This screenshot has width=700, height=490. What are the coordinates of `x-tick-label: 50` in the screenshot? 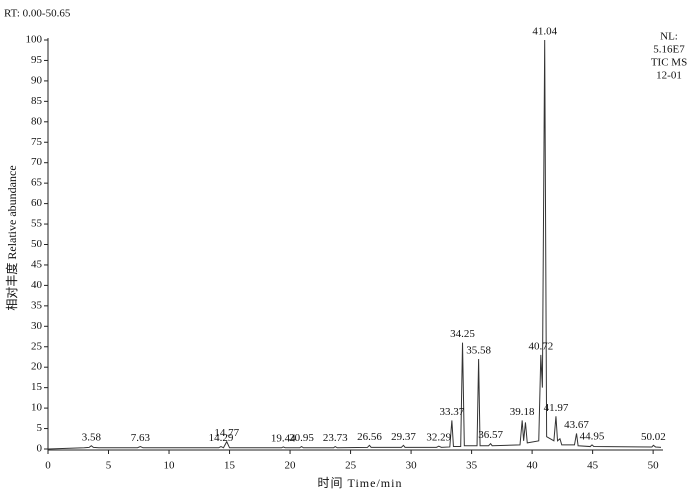 It's located at (654, 466).